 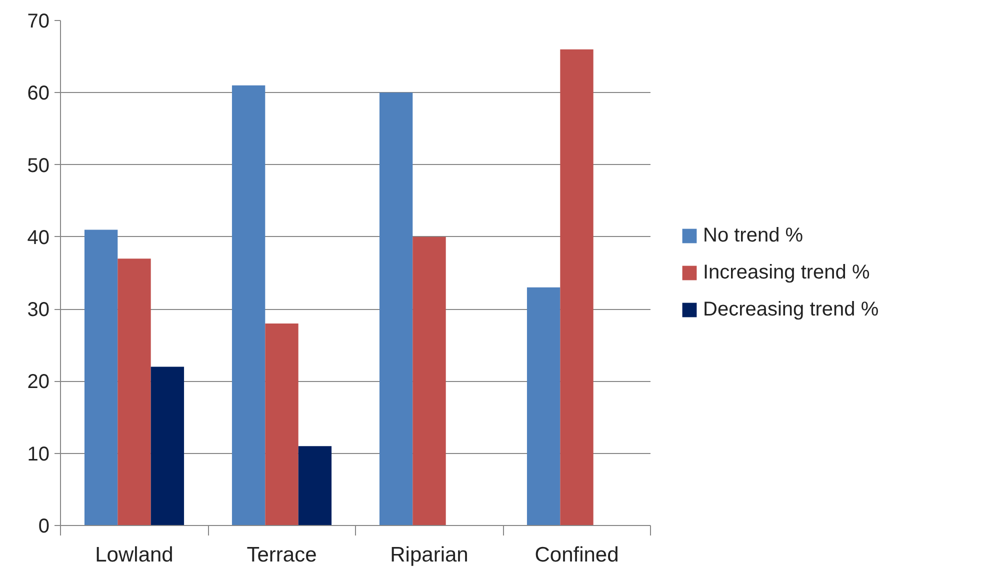 I want to click on legend-label: No trend %, so click(x=753, y=235).